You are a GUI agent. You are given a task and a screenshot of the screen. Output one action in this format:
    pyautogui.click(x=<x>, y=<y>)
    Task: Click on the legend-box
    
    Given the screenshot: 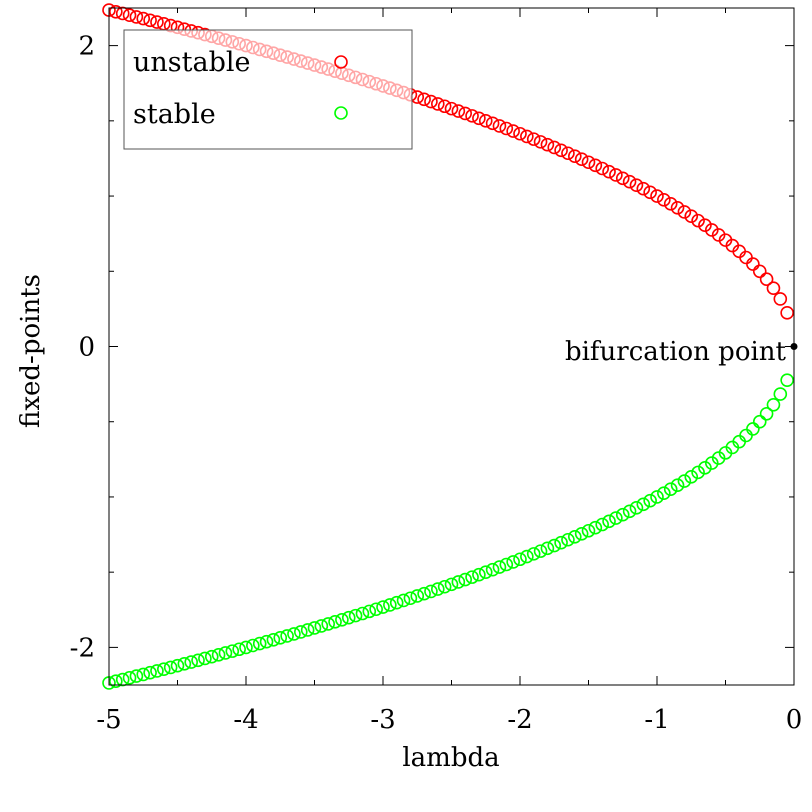 What is the action you would take?
    pyautogui.click(x=268, y=89)
    